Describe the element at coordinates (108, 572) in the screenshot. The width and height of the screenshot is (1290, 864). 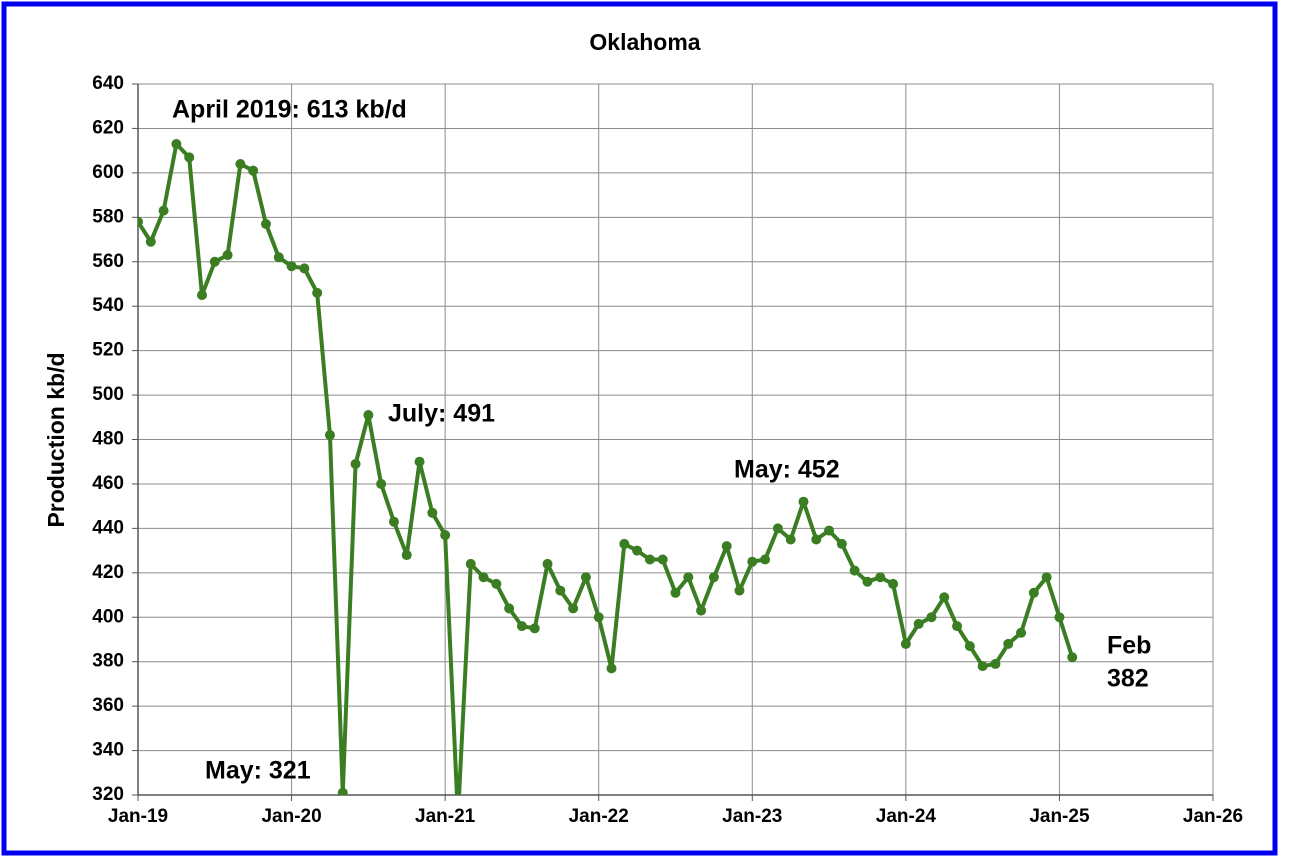
I see `y-tick-label: 420` at that location.